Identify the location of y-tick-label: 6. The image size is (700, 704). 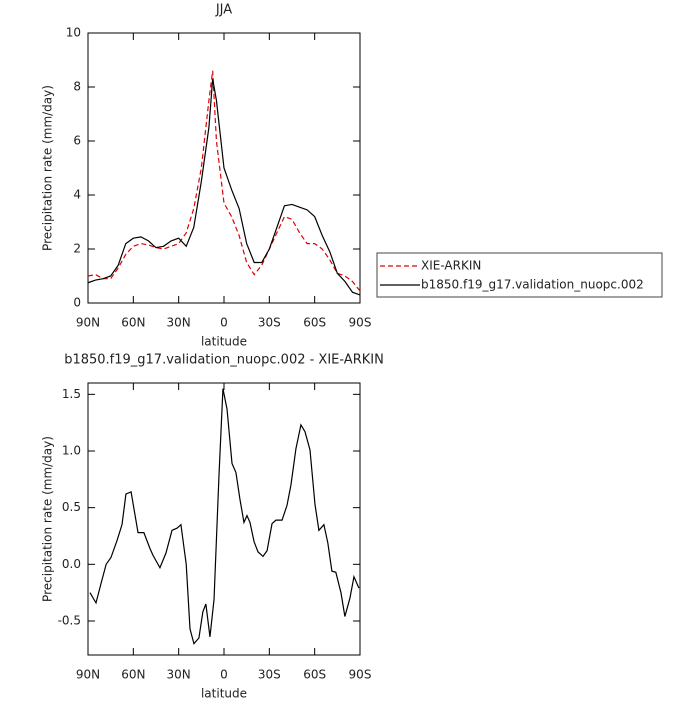
(77, 141).